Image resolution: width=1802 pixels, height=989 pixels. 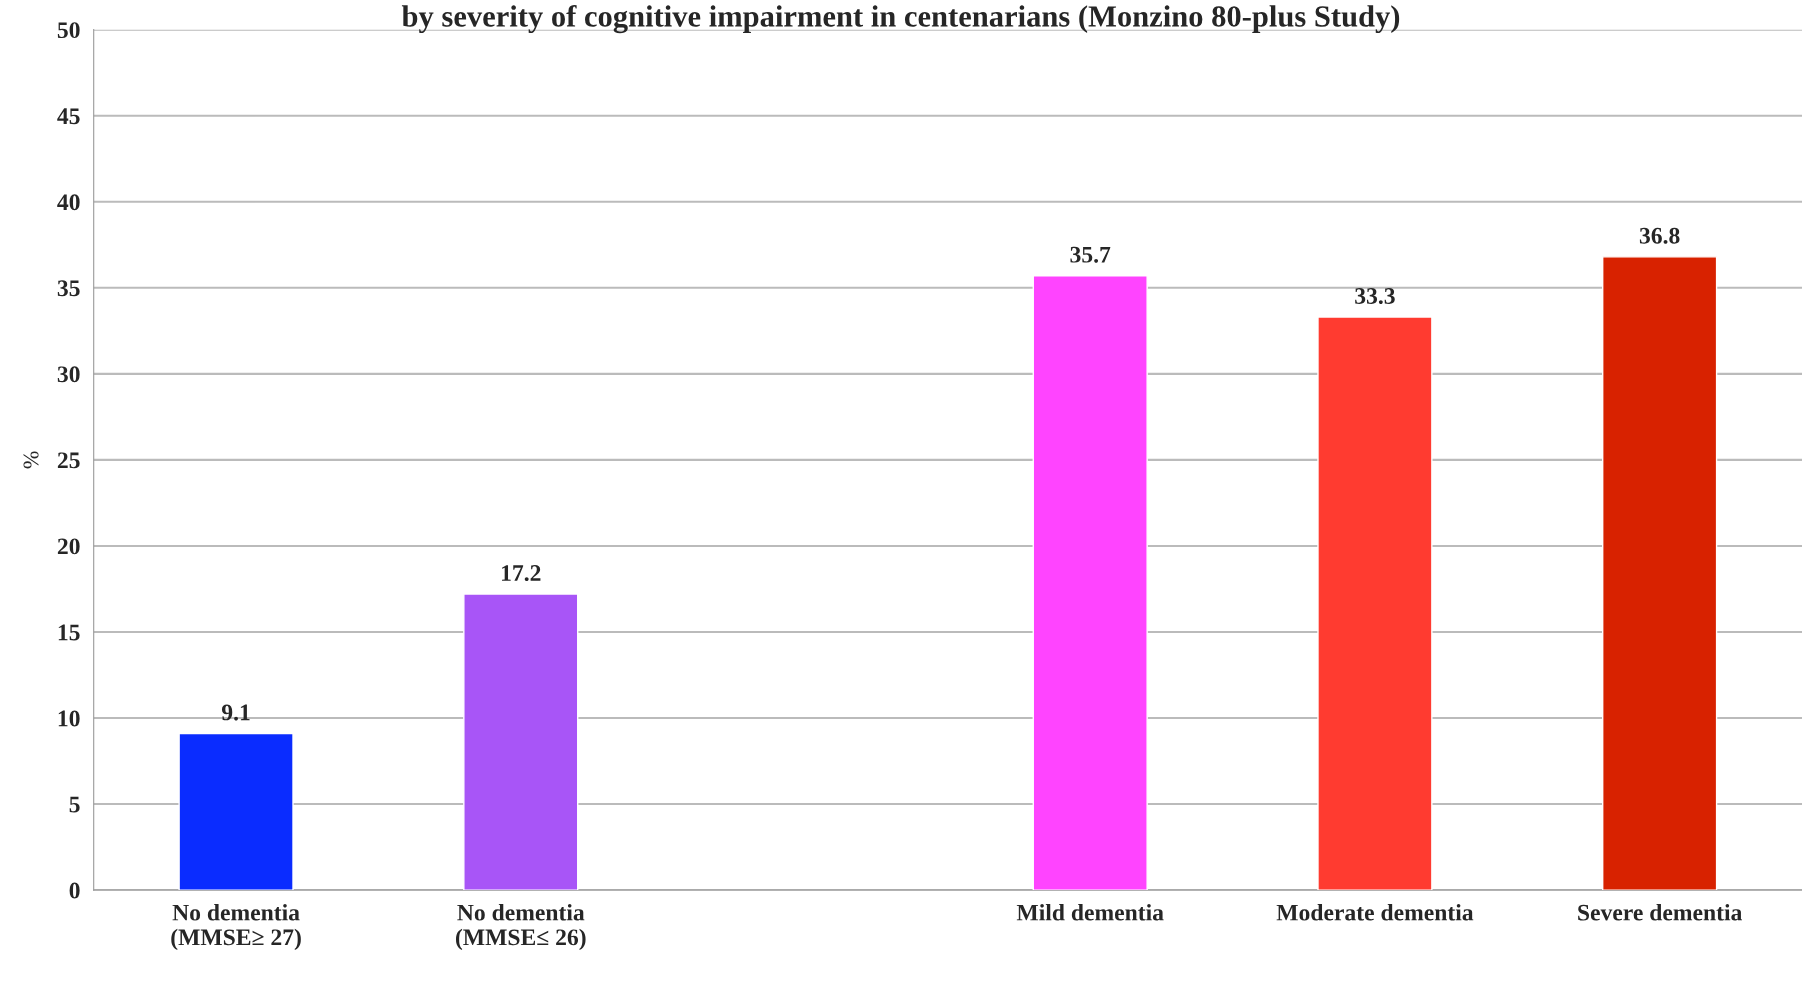 What do you see at coordinates (1660, 912) in the screenshot?
I see `x-tick-label: Severe dementia` at bounding box center [1660, 912].